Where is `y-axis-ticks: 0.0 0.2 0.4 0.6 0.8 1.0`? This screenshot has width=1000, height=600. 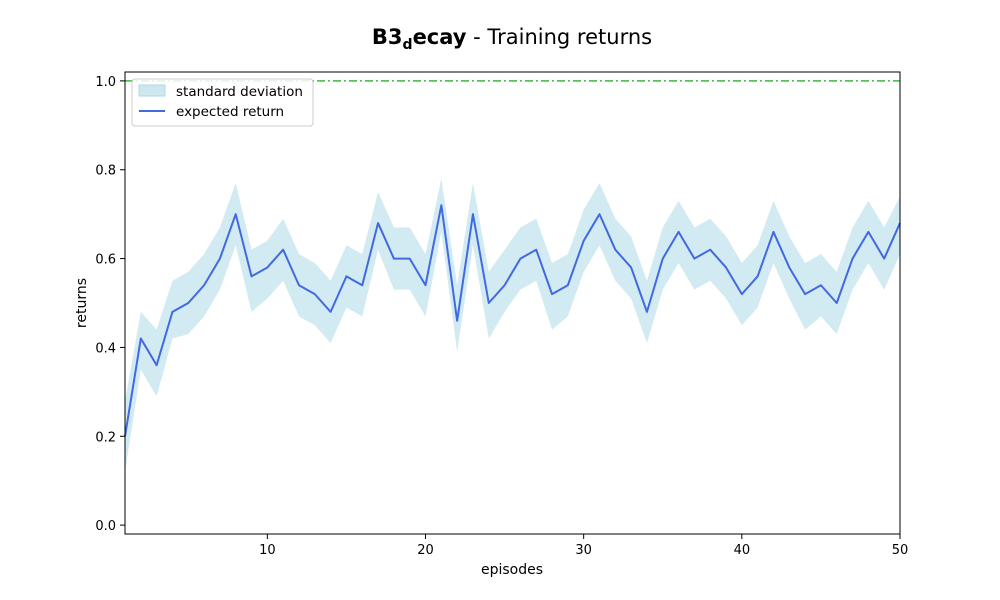
y-axis-ticks: 0.0 0.2 0.4 0.6 0.8 1.0 is located at coordinates (110, 304).